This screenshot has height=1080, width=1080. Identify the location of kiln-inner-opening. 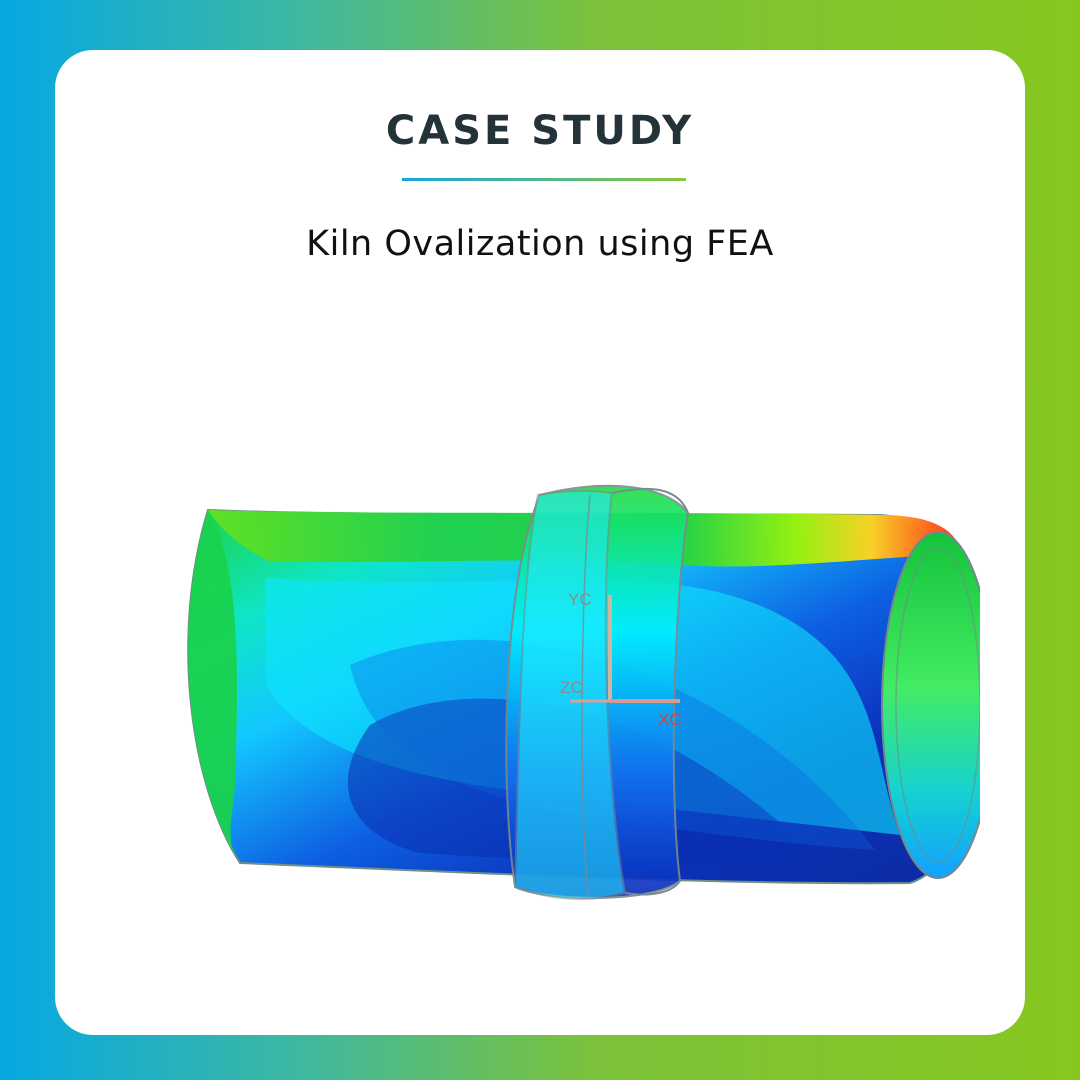
(930, 705).